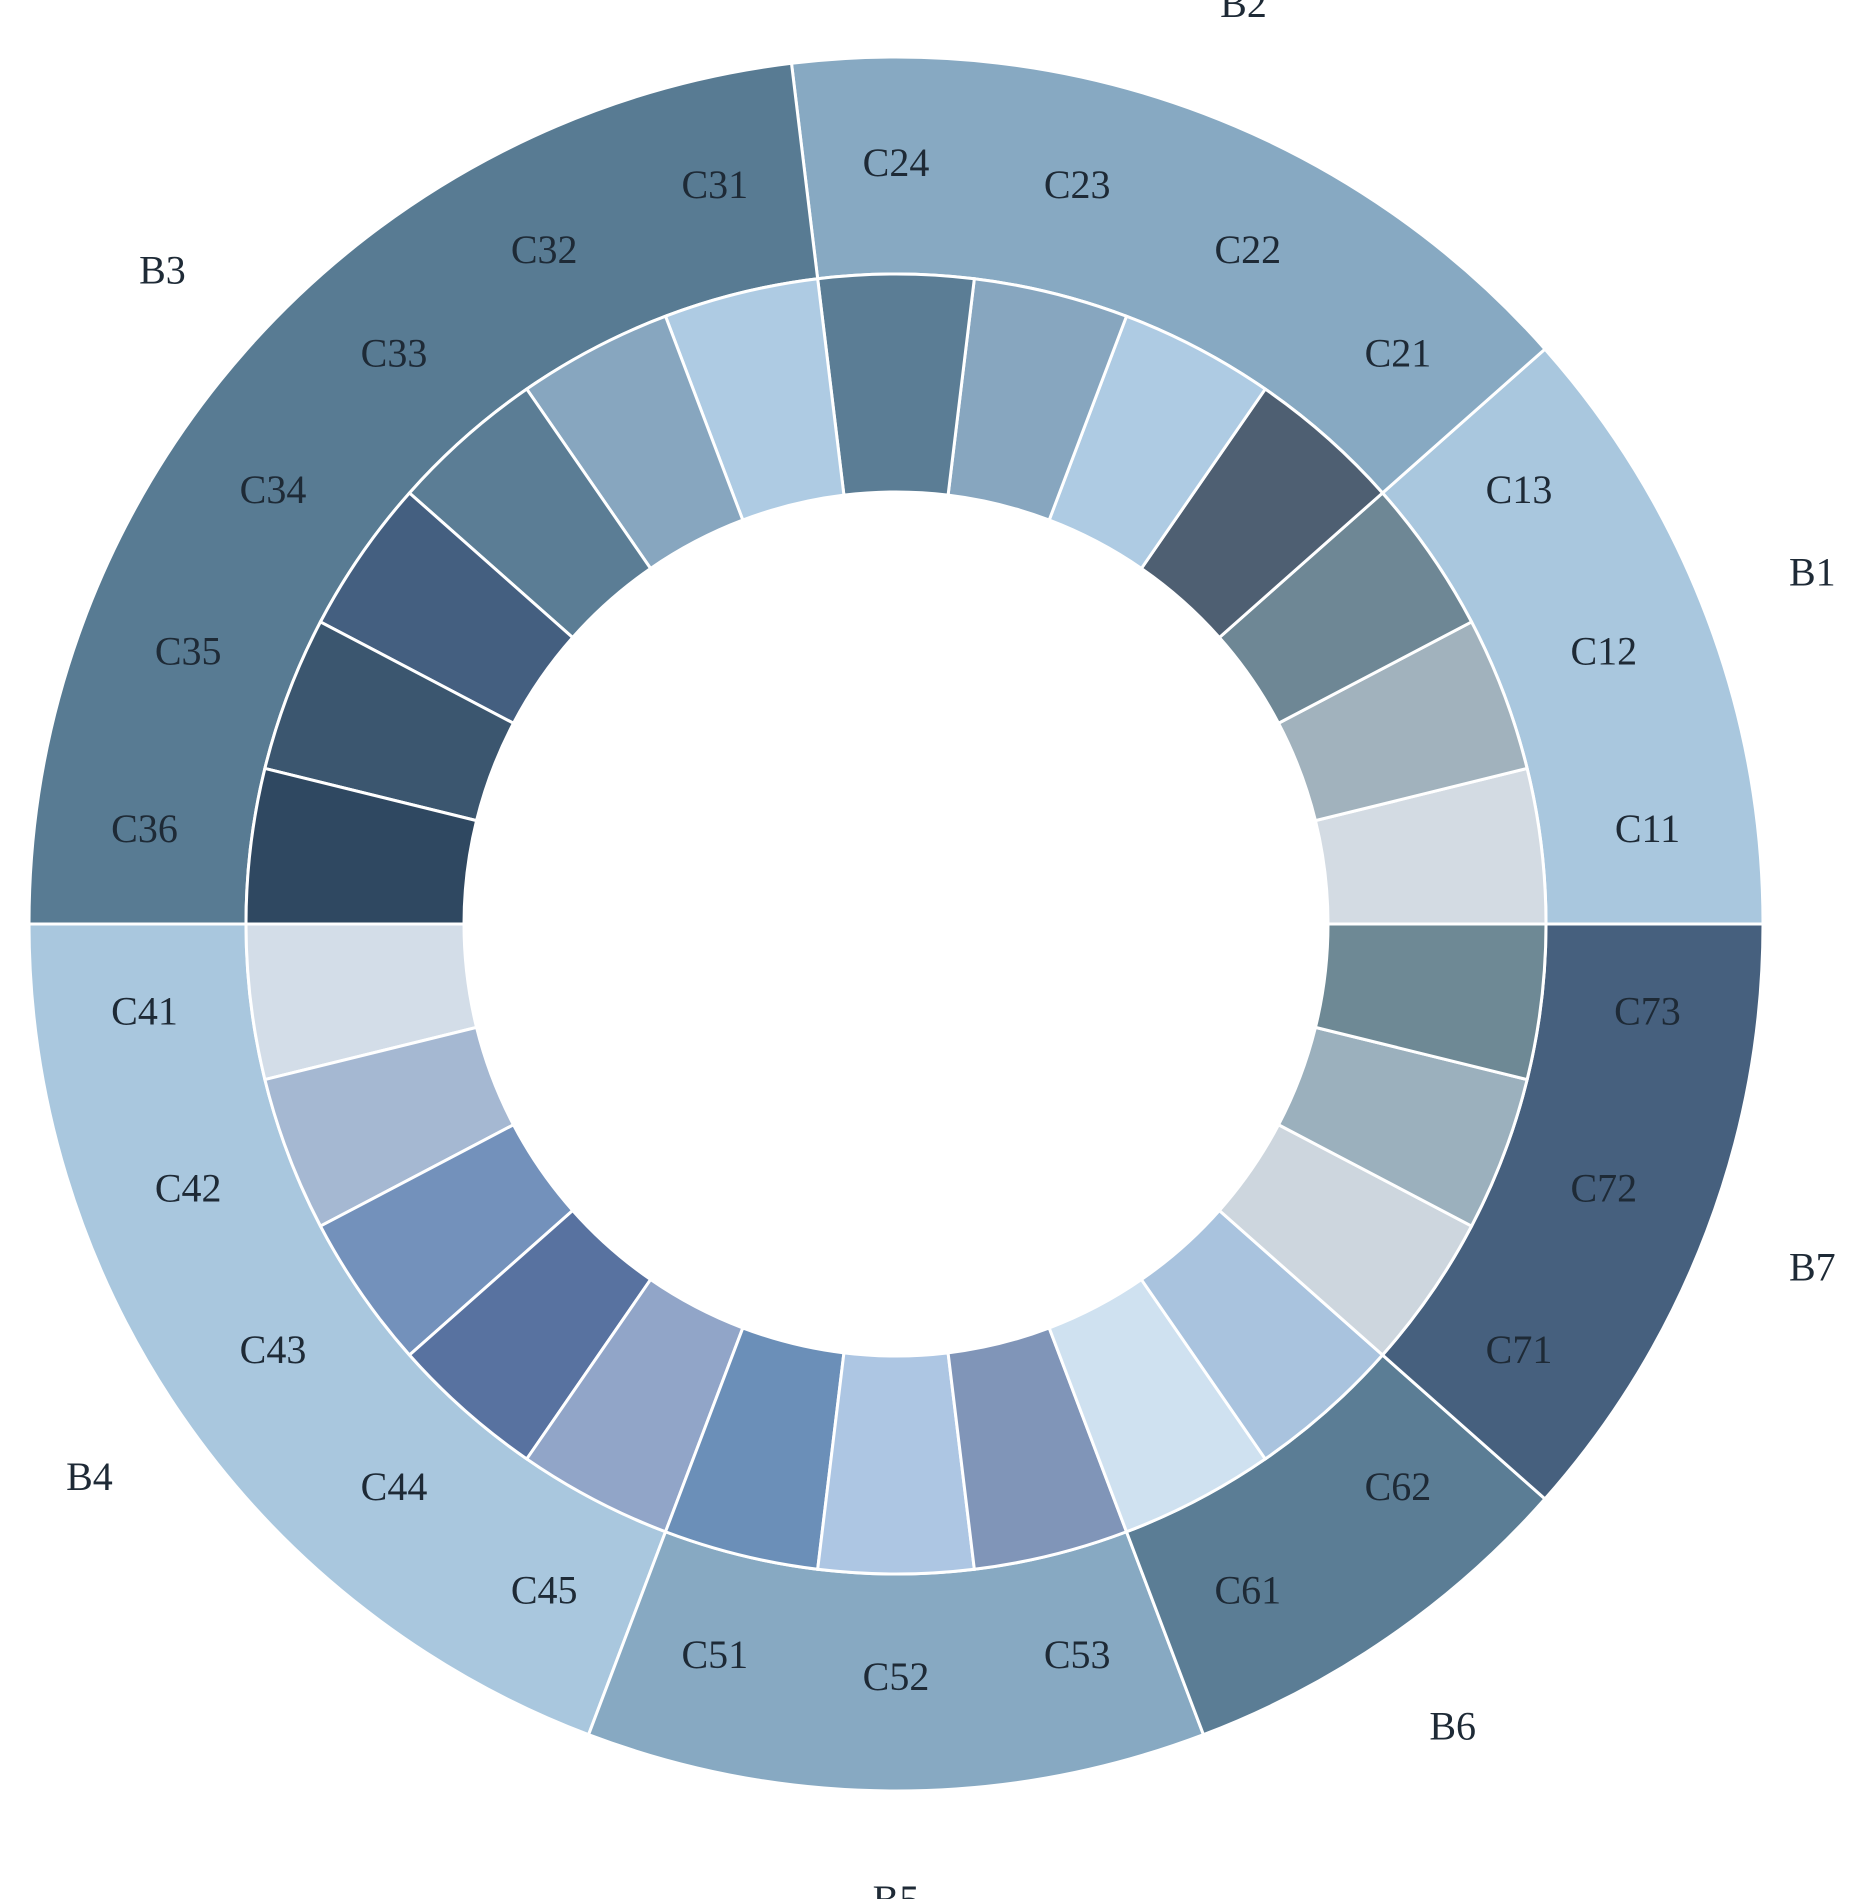 This screenshot has height=1899, width=1855. Describe the element at coordinates (273, 1349) in the screenshot. I see `child-label: C43` at that location.